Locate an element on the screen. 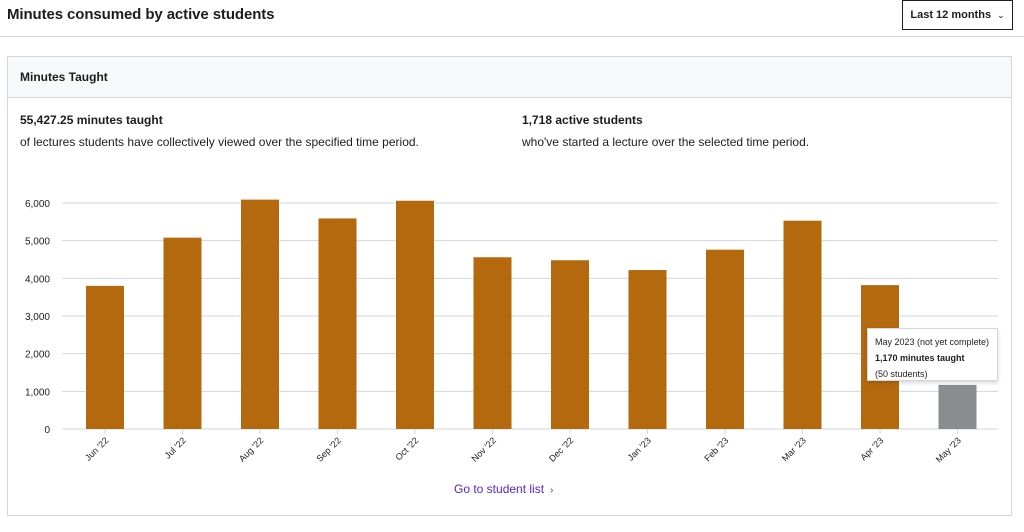 This screenshot has height=532, width=1024. x-tick-label: Feb '23 is located at coordinates (716, 449).